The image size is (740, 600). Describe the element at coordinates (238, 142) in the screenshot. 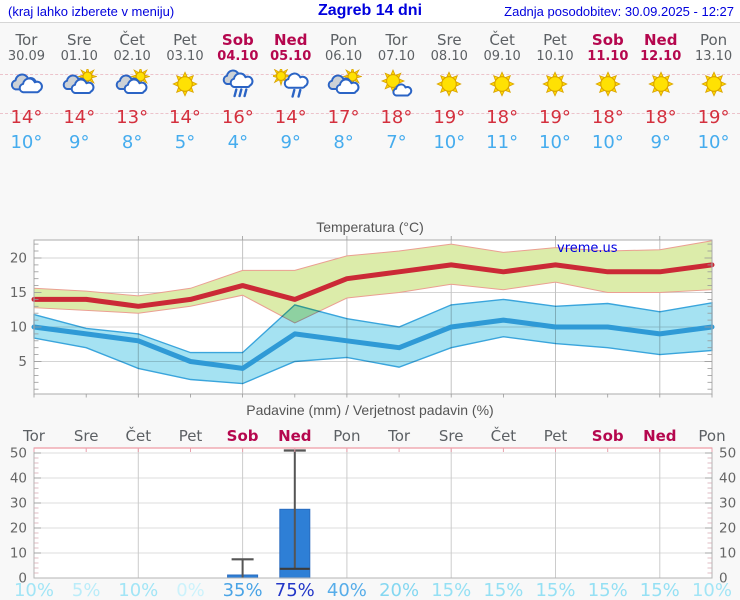

I see `temp-min: 4°` at that location.